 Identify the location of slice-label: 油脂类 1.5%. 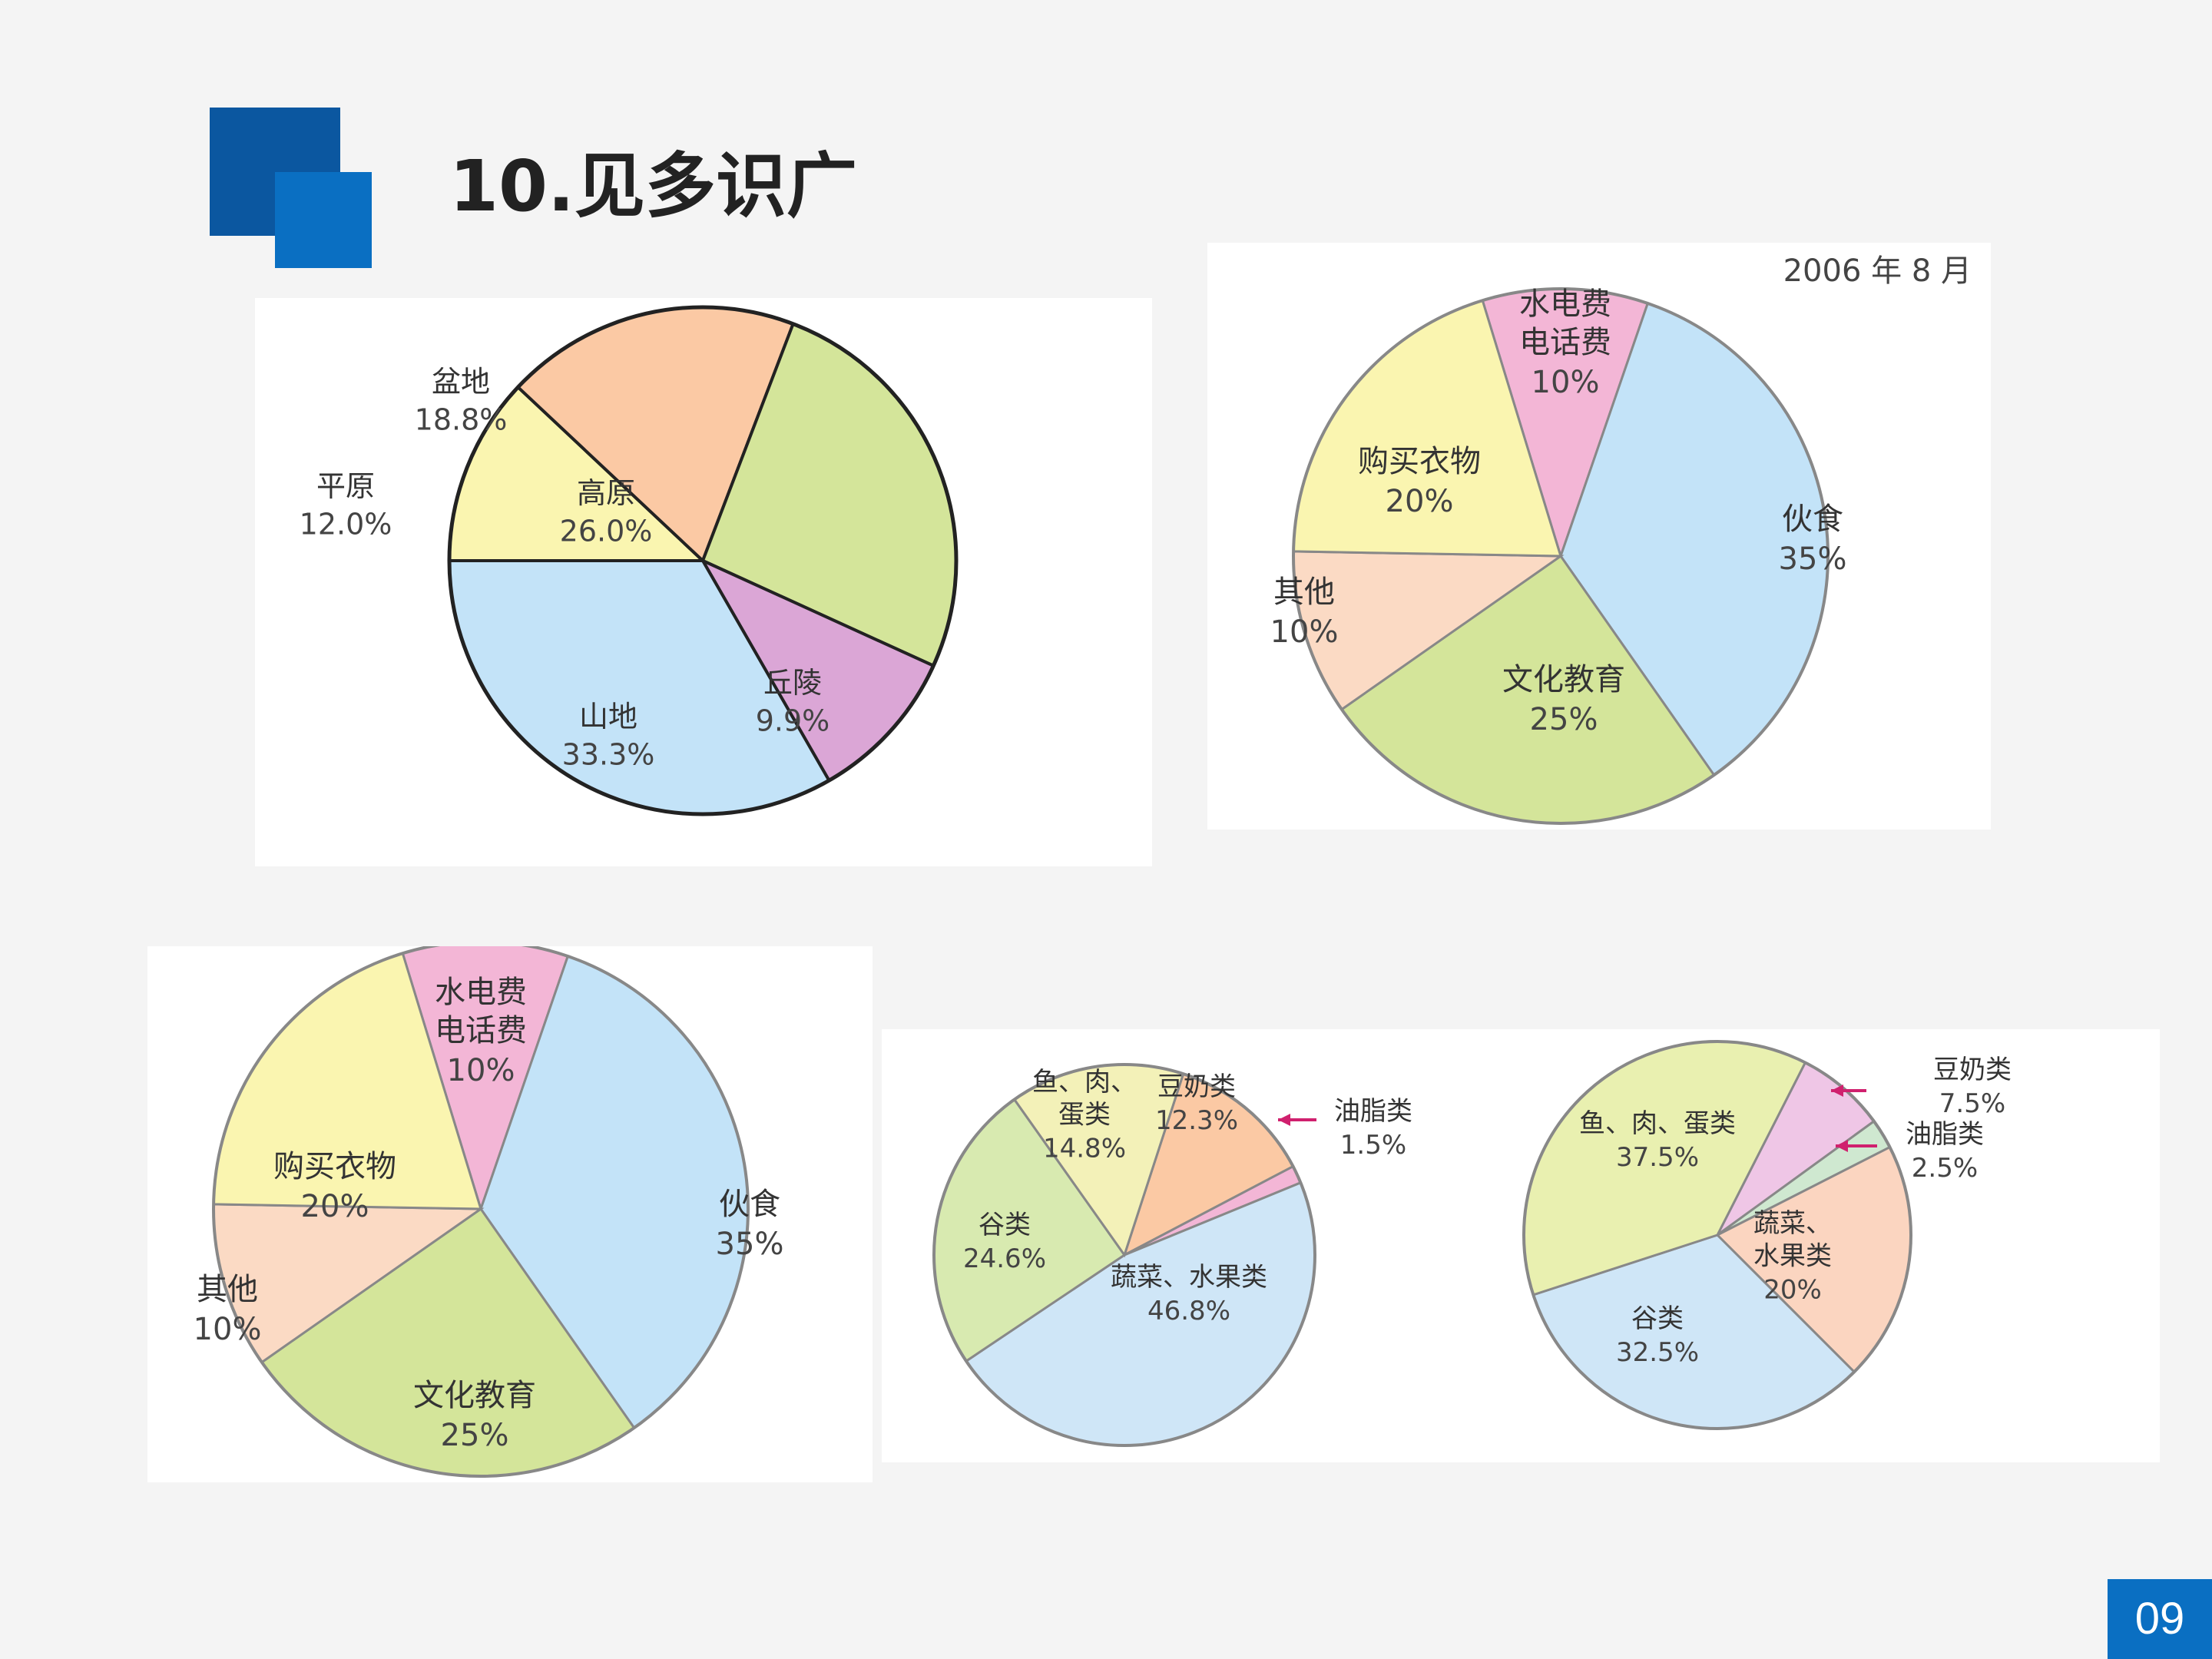
(1373, 1128).